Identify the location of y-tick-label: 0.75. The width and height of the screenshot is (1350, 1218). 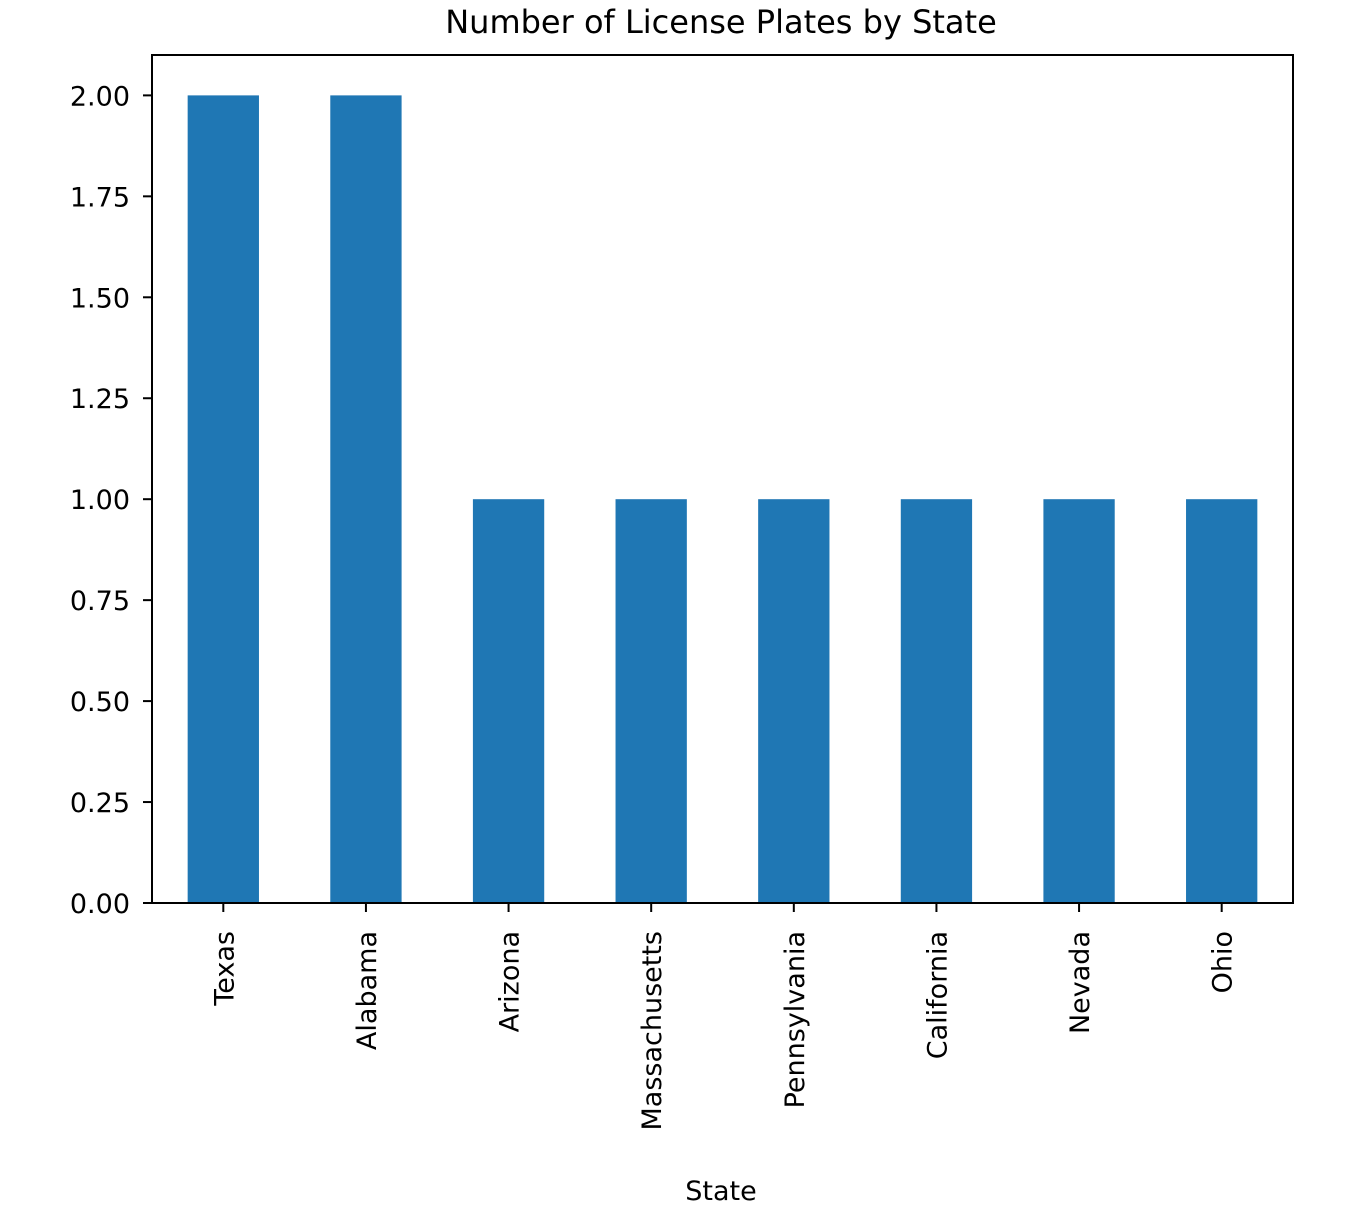
(100, 601).